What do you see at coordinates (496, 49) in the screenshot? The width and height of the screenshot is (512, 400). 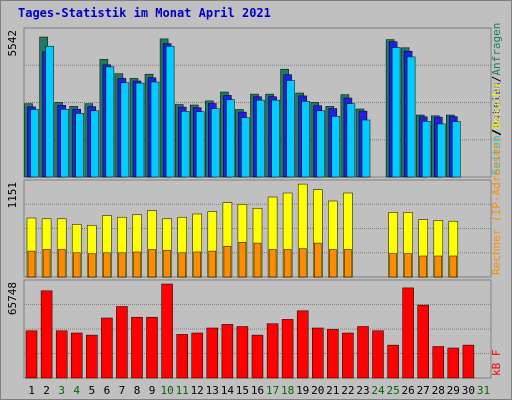 I see `legend-entry: Anfragen` at bounding box center [496, 49].